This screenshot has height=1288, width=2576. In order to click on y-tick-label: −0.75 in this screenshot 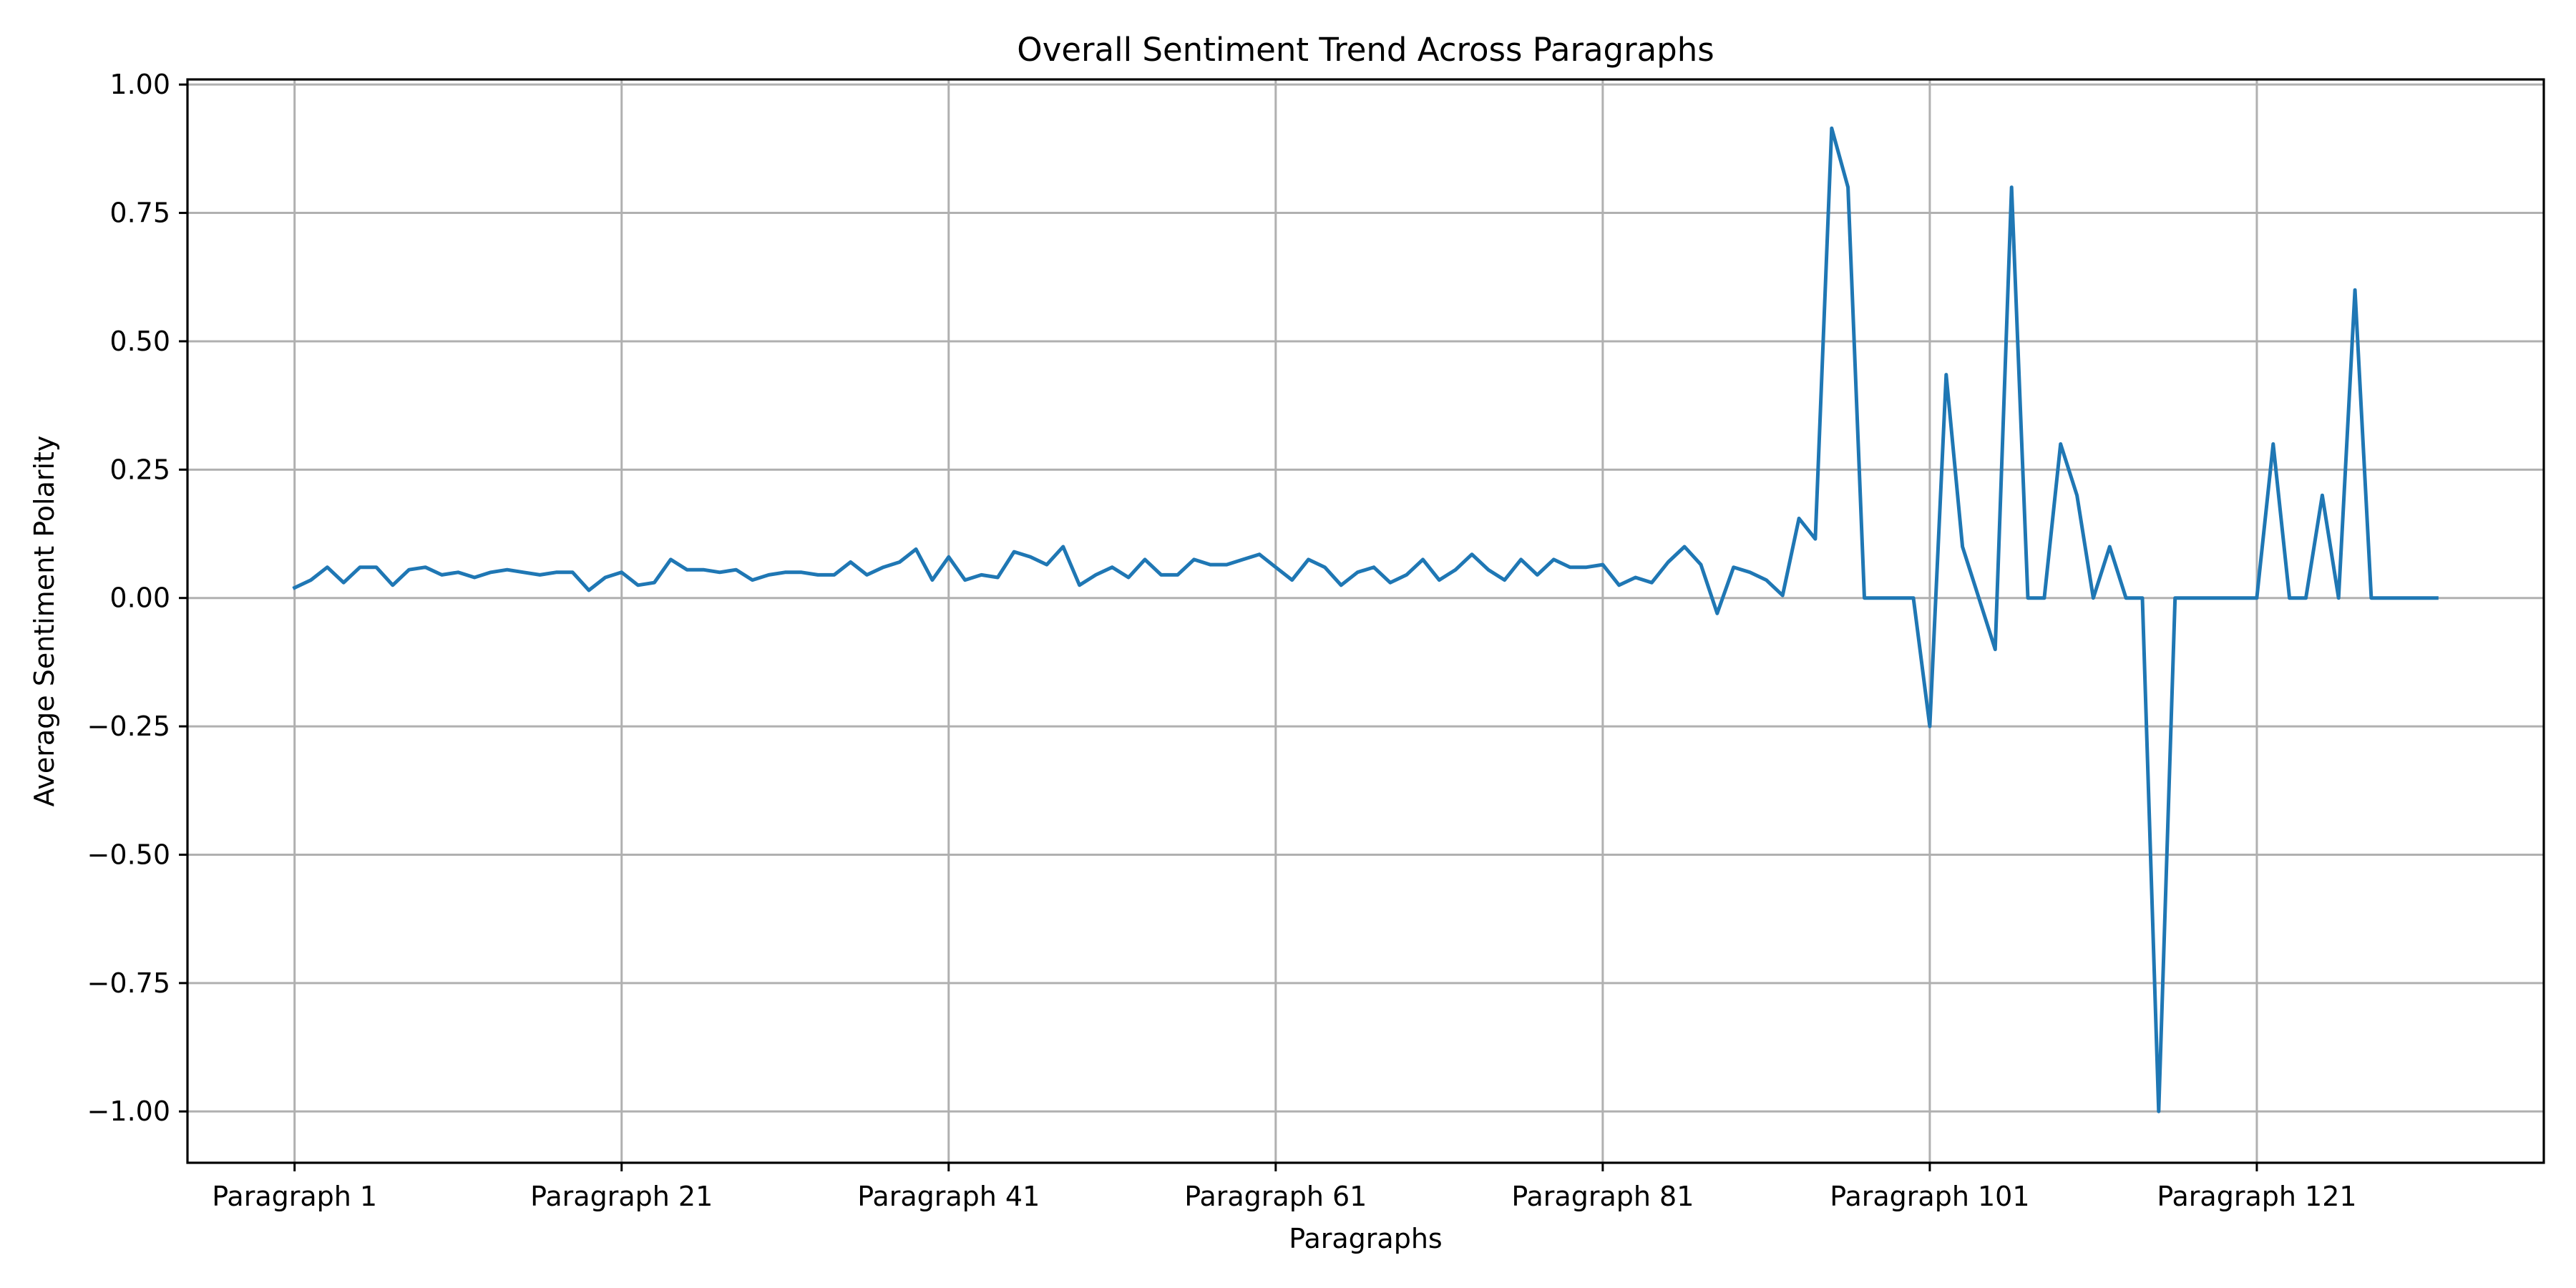, I will do `click(128, 983)`.